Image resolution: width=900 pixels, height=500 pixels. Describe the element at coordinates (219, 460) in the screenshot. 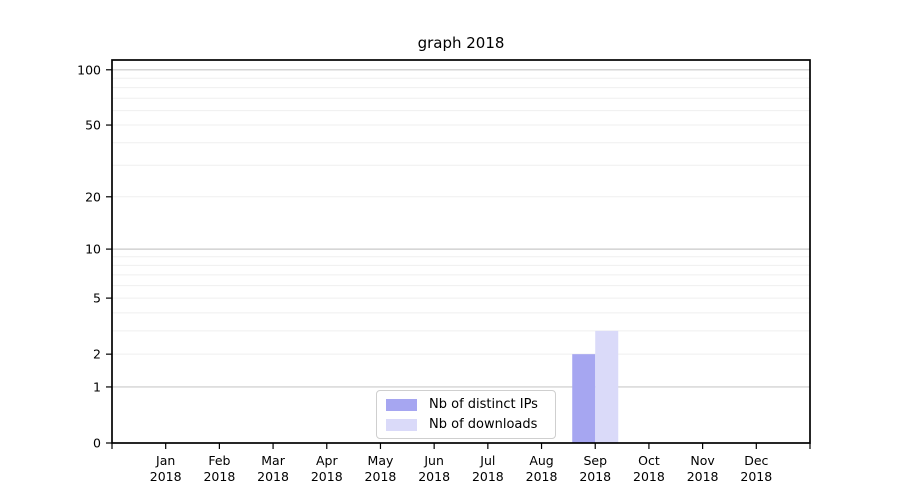

I see `svg-text: Feb` at that location.